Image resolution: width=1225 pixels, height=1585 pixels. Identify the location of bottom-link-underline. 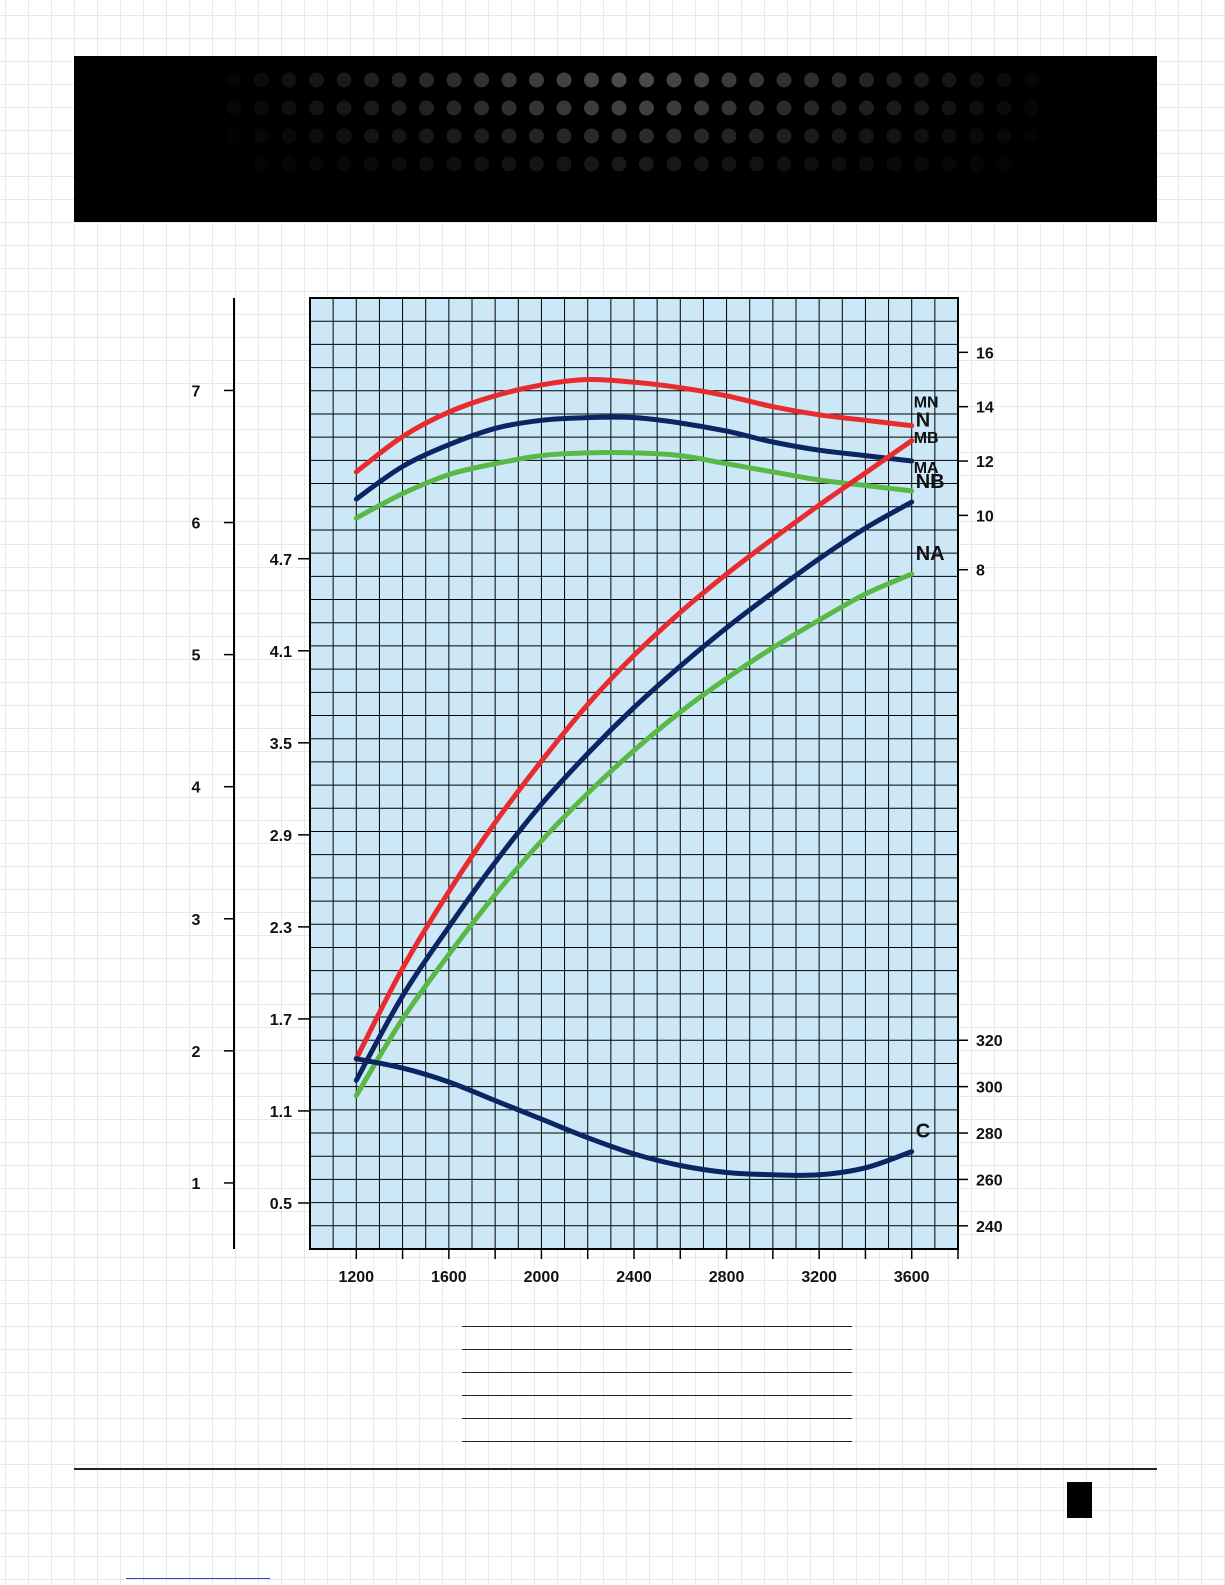
(198, 1578).